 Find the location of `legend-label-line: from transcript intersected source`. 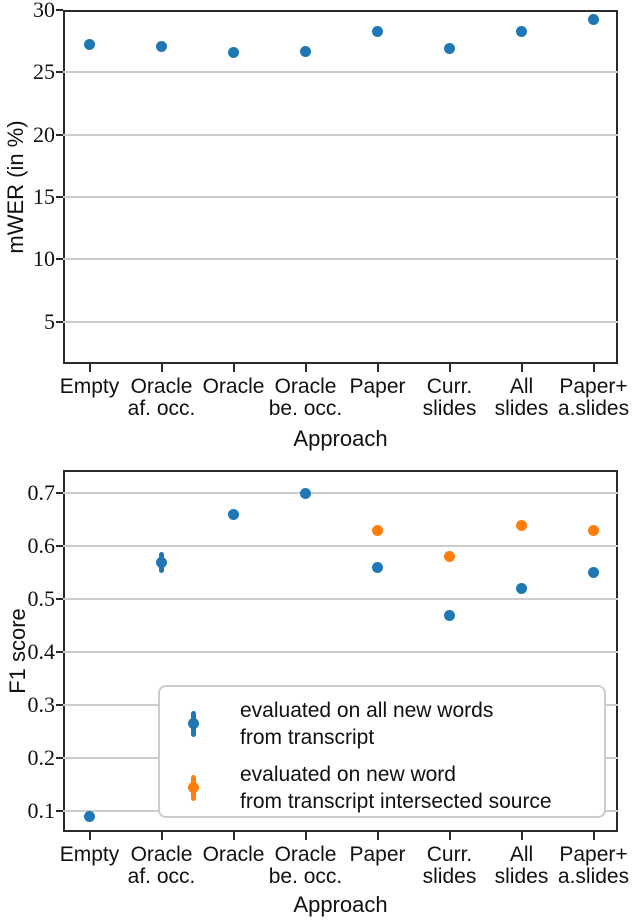

legend-label-line: from transcript intersected source is located at coordinates (396, 801).